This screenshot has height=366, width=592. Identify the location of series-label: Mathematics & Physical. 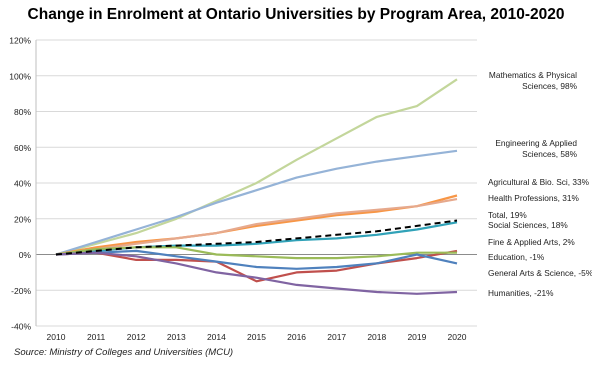
(533, 75).